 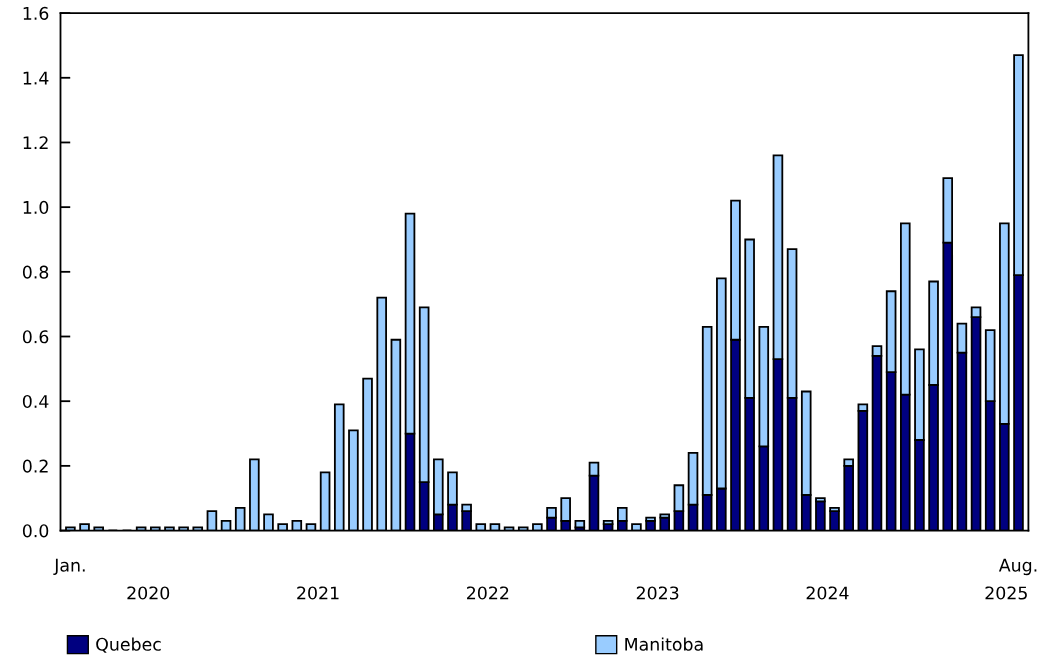 What do you see at coordinates (128, 645) in the screenshot?
I see `legend-label: Quebec` at bounding box center [128, 645].